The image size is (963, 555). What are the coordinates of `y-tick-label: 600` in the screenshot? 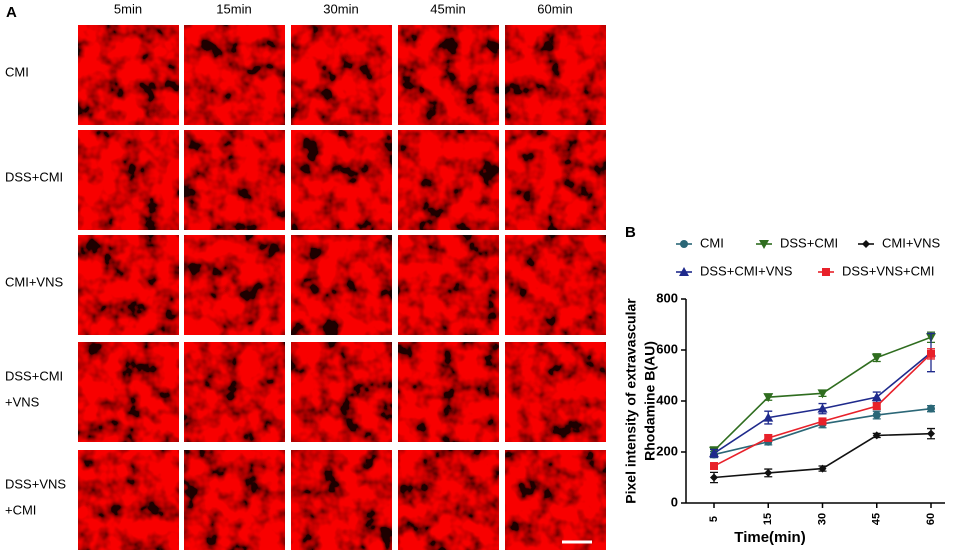 It's located at (667, 348).